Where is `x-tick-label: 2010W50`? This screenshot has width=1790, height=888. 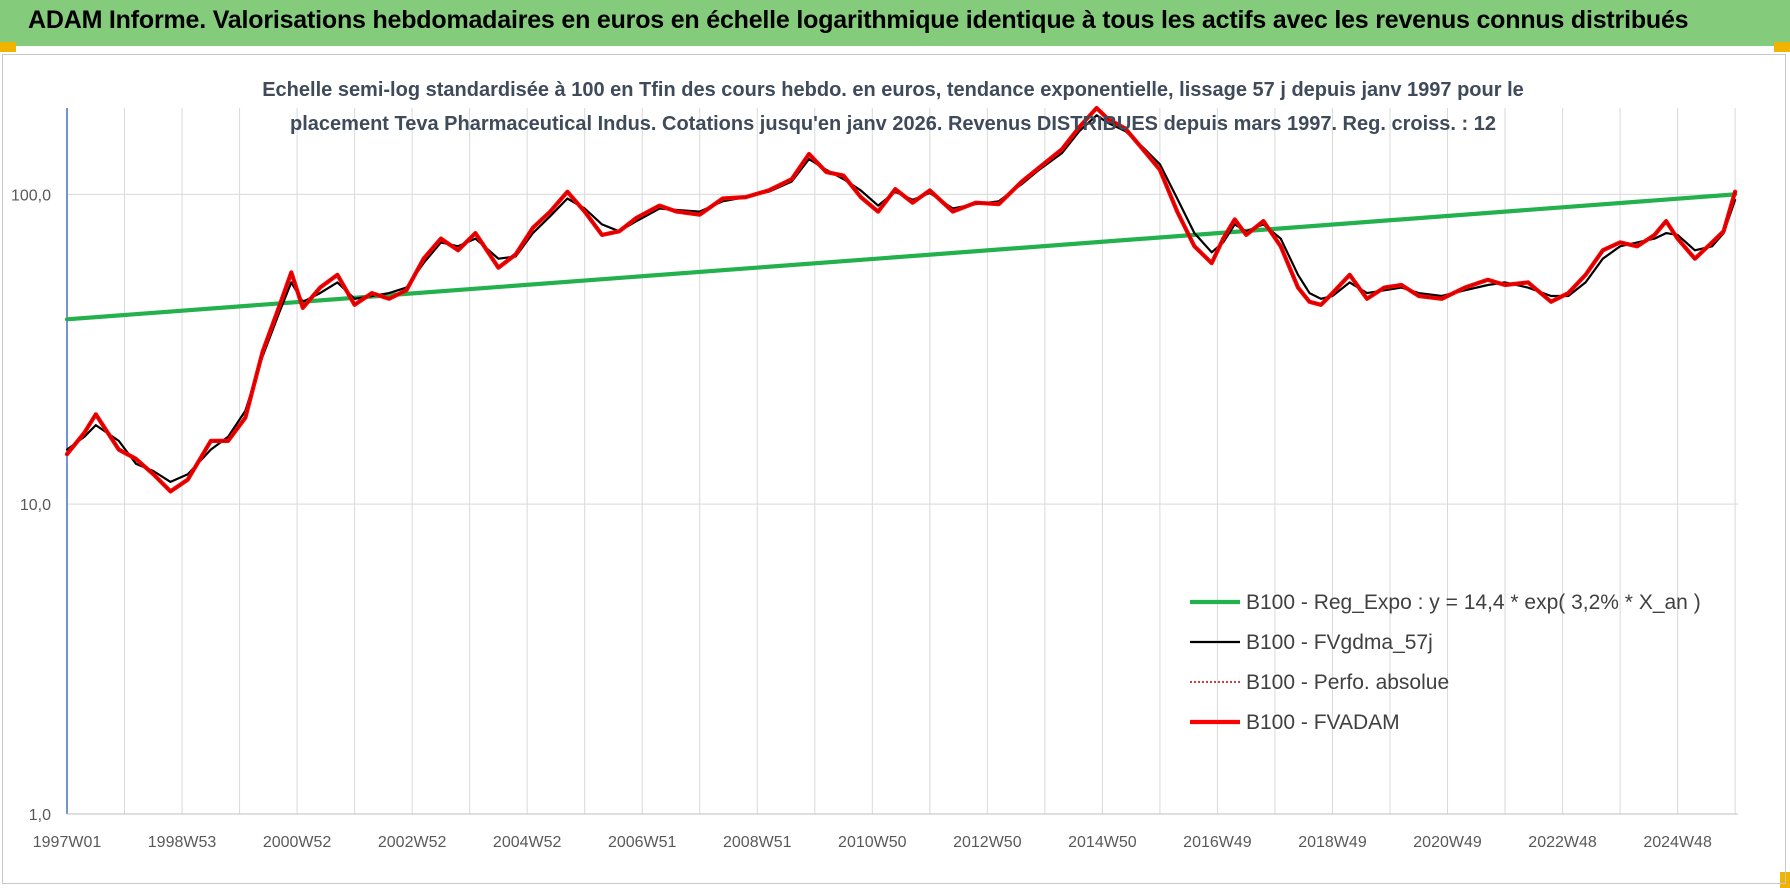
x-tick-label: 2010W50 is located at coordinates (872, 842).